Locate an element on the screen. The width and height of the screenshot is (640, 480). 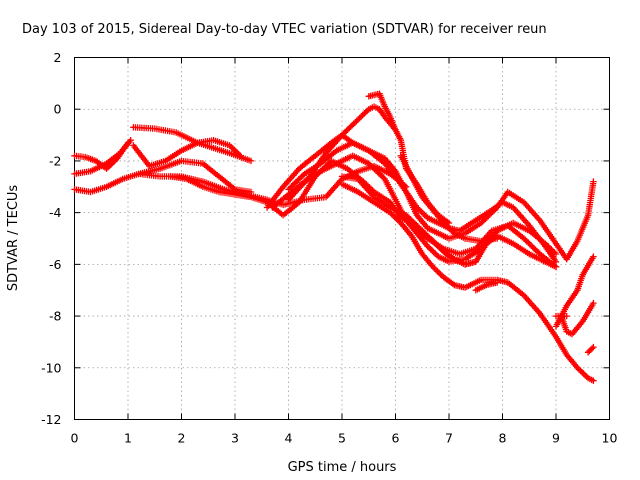
y-tick-label: -2 is located at coordinates (55, 160).